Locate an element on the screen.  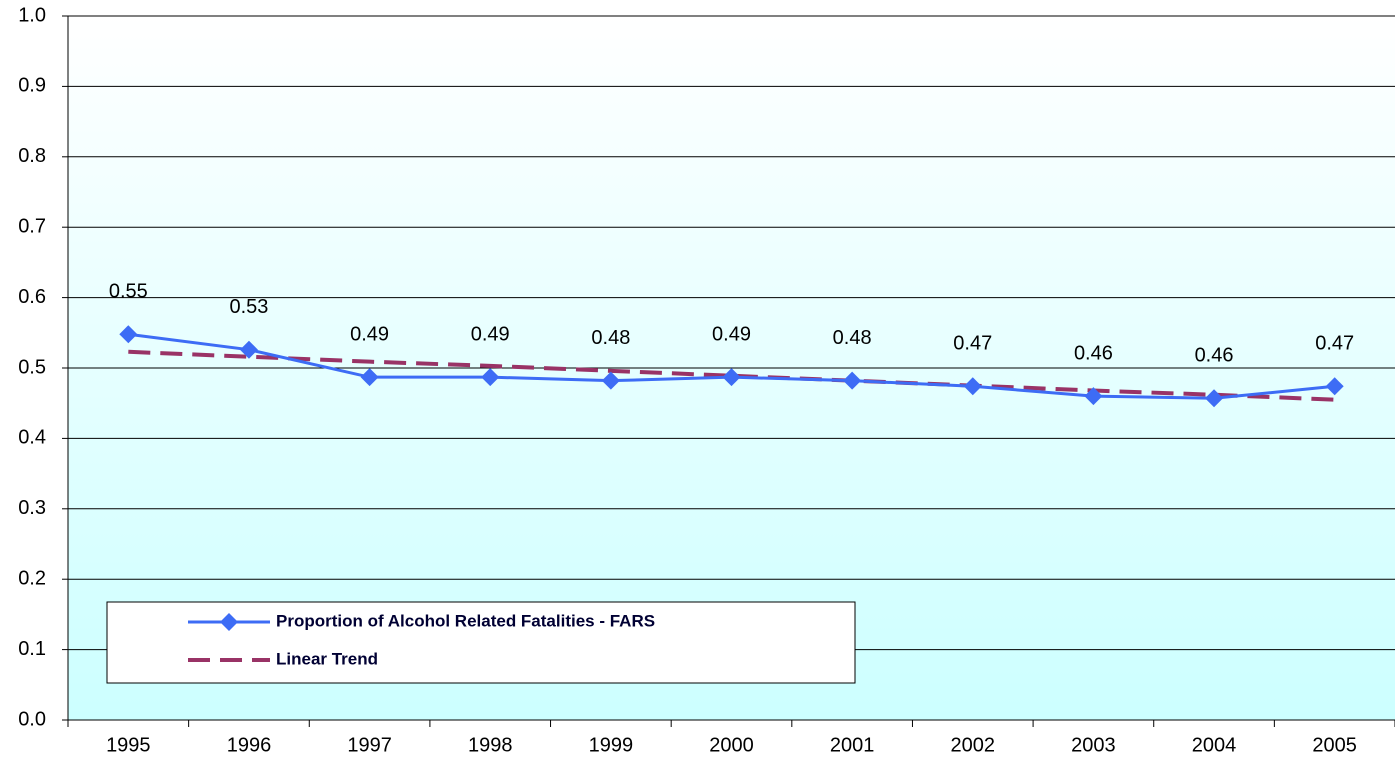
y-tick-label: 0.2 is located at coordinates (32, 578).